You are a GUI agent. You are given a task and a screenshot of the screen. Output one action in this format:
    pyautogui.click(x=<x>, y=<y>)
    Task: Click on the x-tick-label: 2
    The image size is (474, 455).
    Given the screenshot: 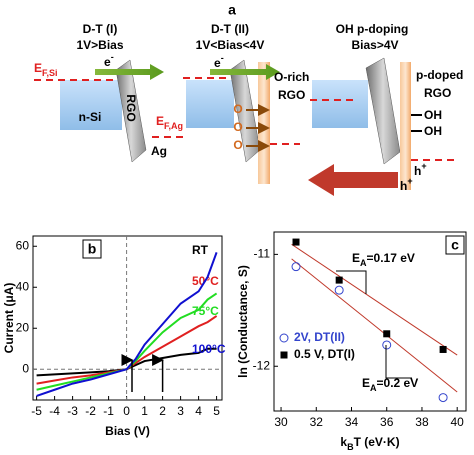 What is the action you would take?
    pyautogui.click(x=162, y=411)
    